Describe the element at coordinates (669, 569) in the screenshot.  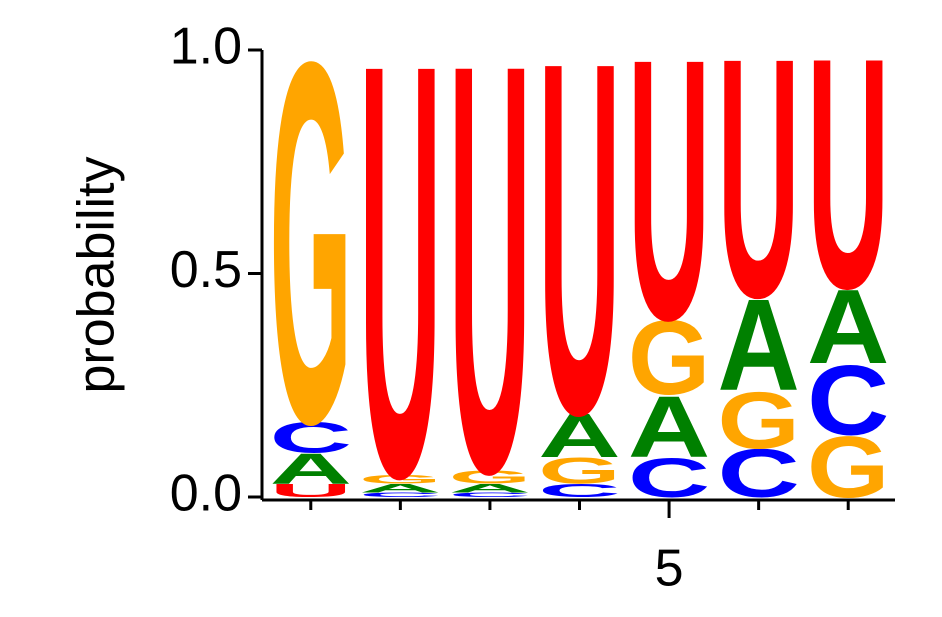
I see `x-tick-label: 5` at that location.